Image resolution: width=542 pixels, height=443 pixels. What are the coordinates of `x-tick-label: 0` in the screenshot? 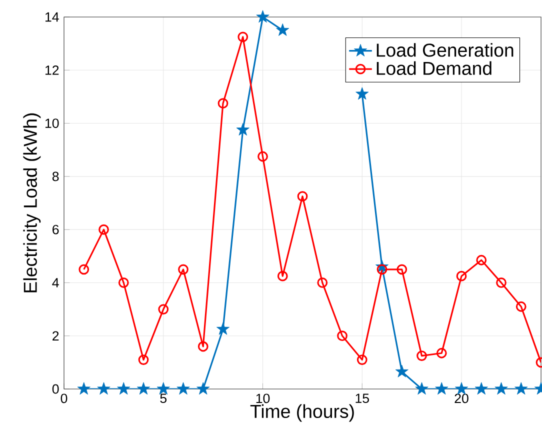 It's located at (64, 399).